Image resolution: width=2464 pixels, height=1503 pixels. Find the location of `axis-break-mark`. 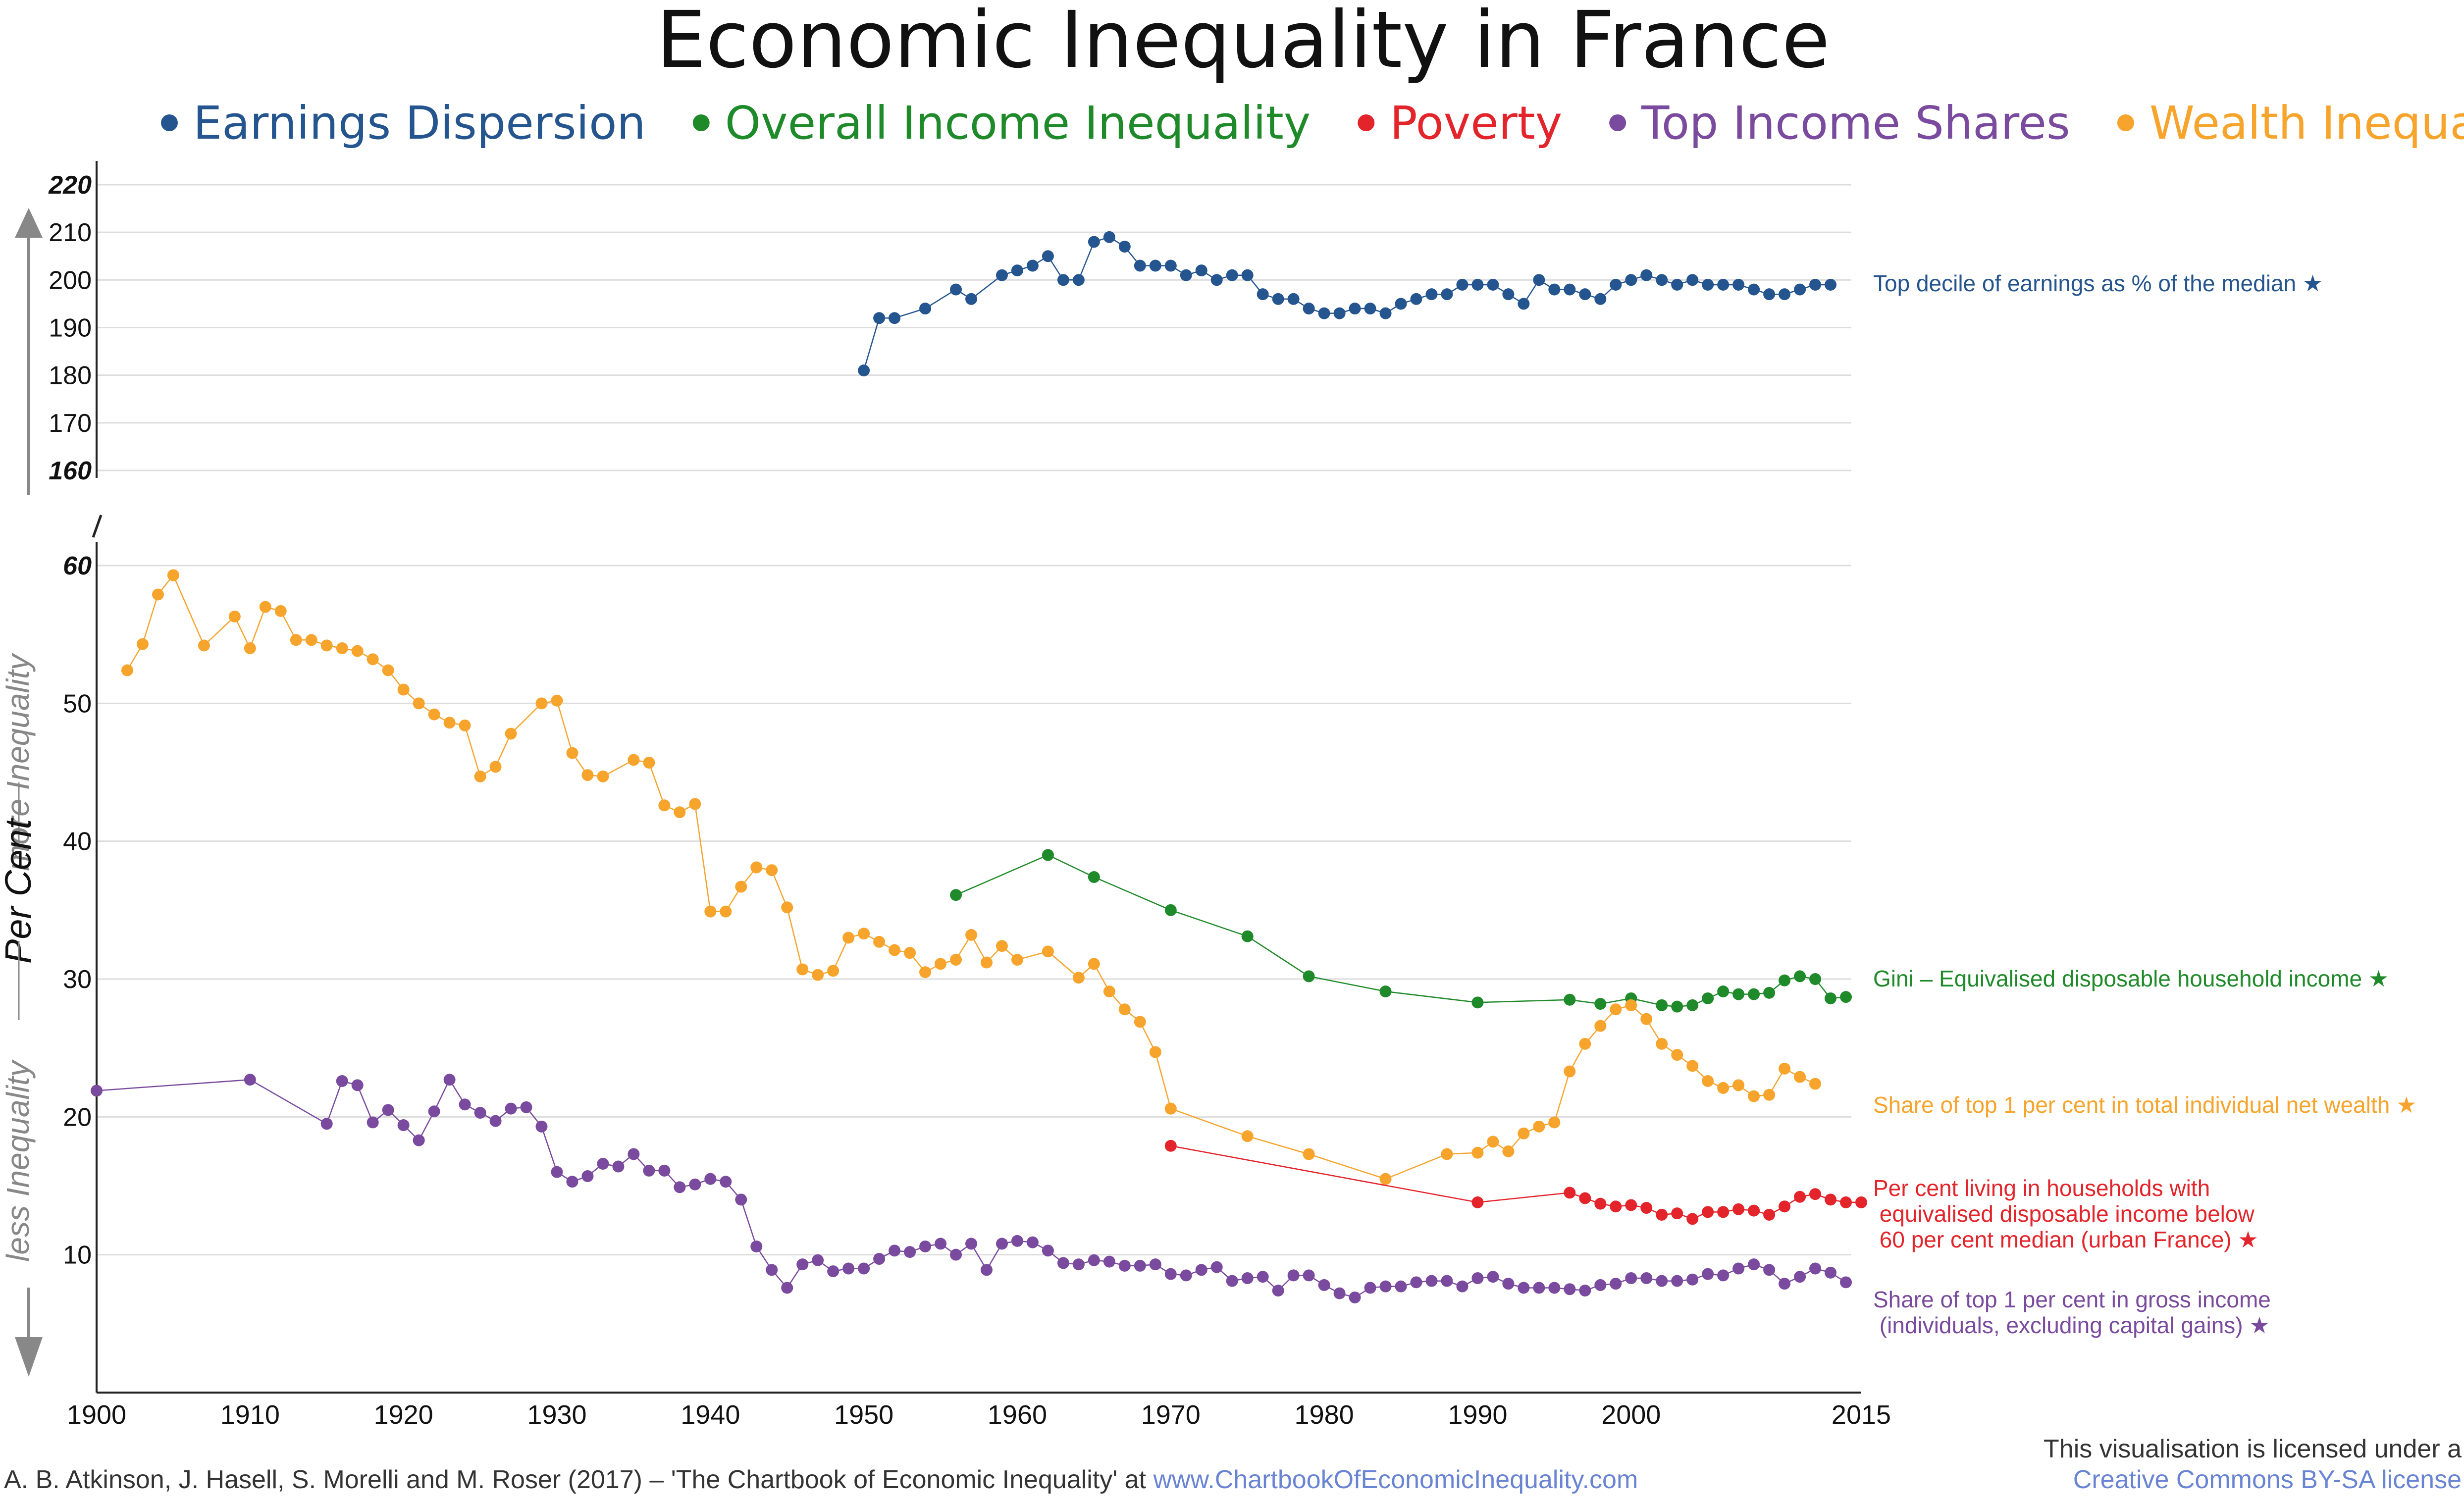

axis-break-mark is located at coordinates (97, 526).